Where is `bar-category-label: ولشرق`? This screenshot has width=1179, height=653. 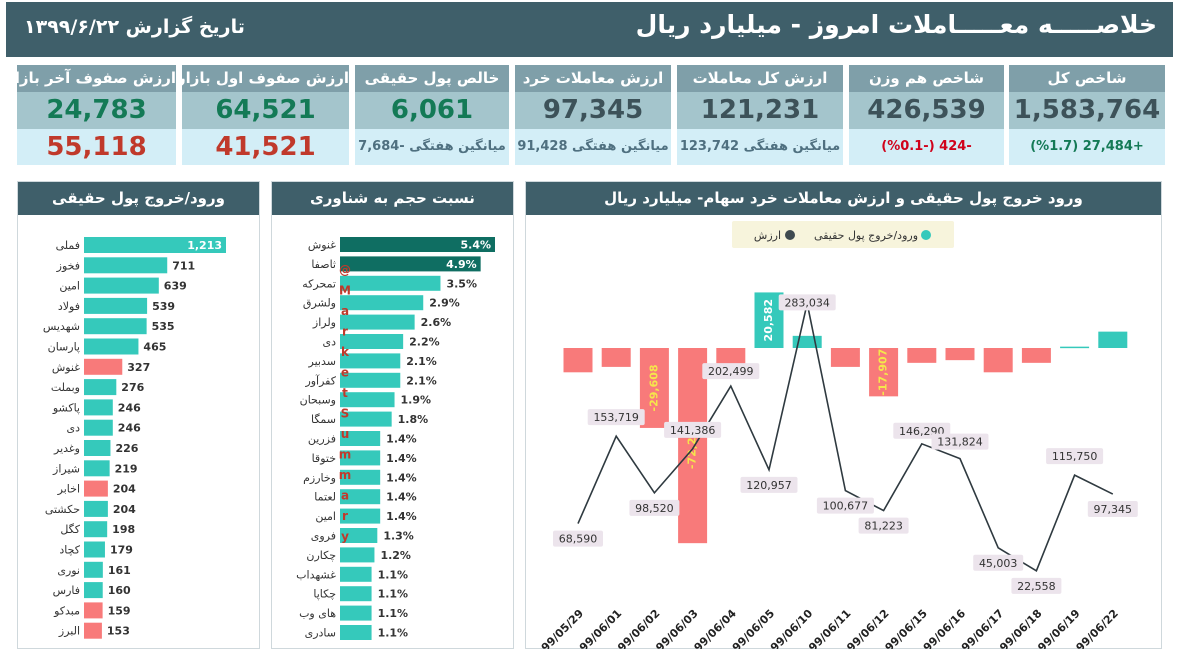 bar-category-label: ولشرق is located at coordinates (319, 303).